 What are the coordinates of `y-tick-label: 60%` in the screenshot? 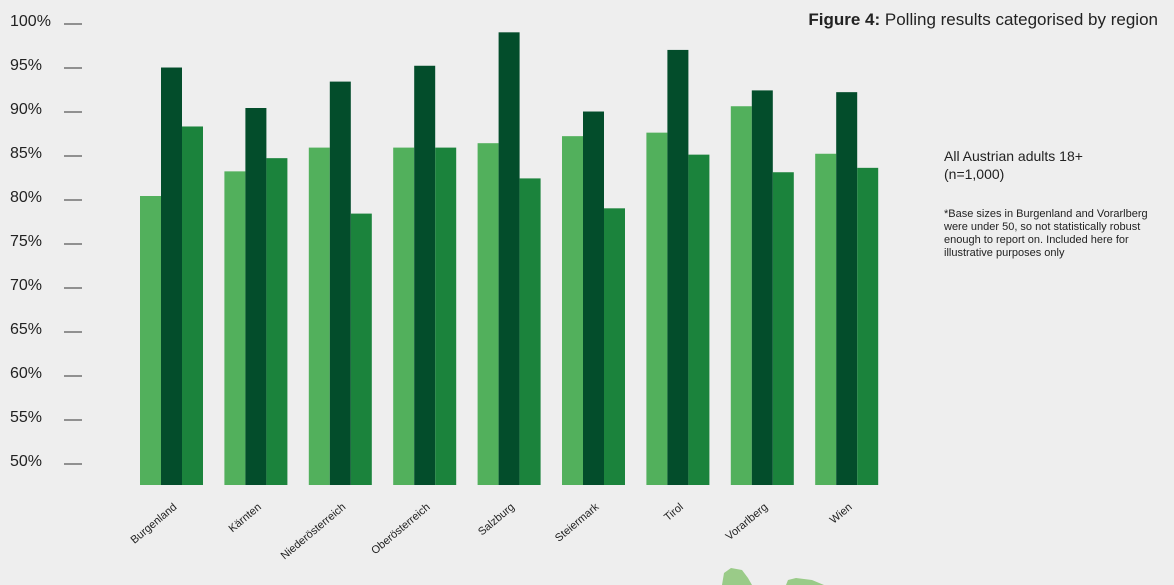 It's located at (26, 373).